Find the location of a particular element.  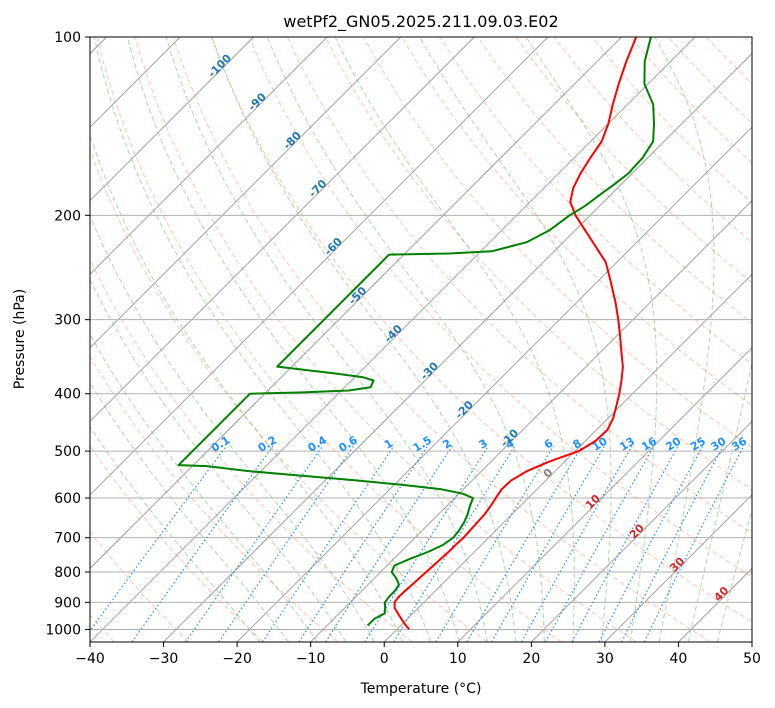

x-axis-ticks: −40 −30 −20 −10 0 10 20 30 40 50 is located at coordinates (418, 654).